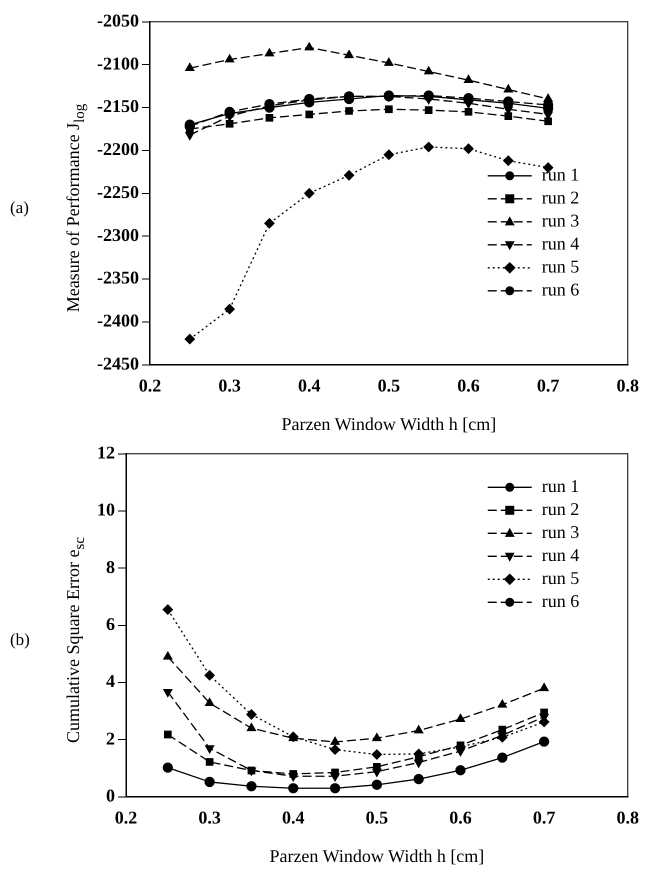  I want to click on y-tick-label: 6, so click(110, 624).